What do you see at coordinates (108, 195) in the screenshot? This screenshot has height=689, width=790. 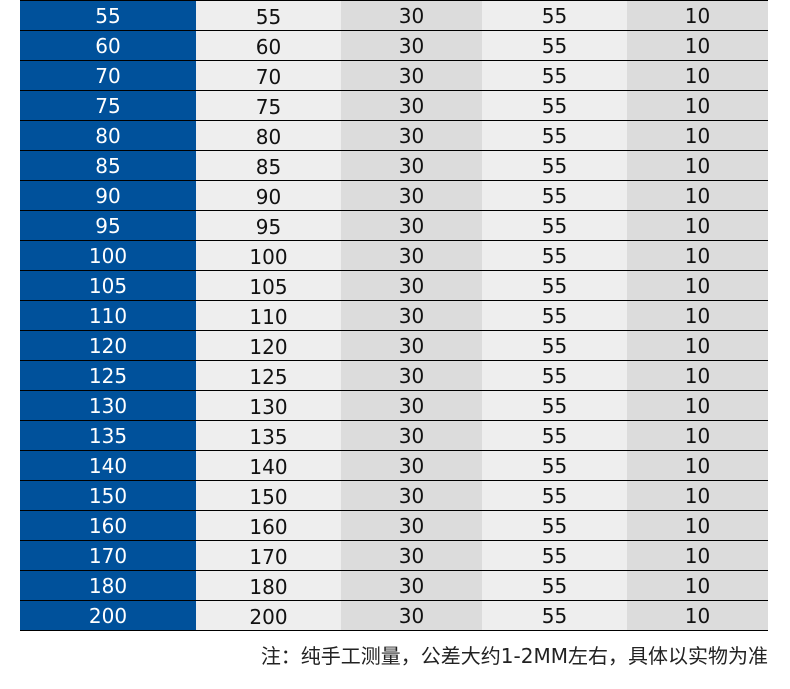 I see `row-header-cell: 90` at bounding box center [108, 195].